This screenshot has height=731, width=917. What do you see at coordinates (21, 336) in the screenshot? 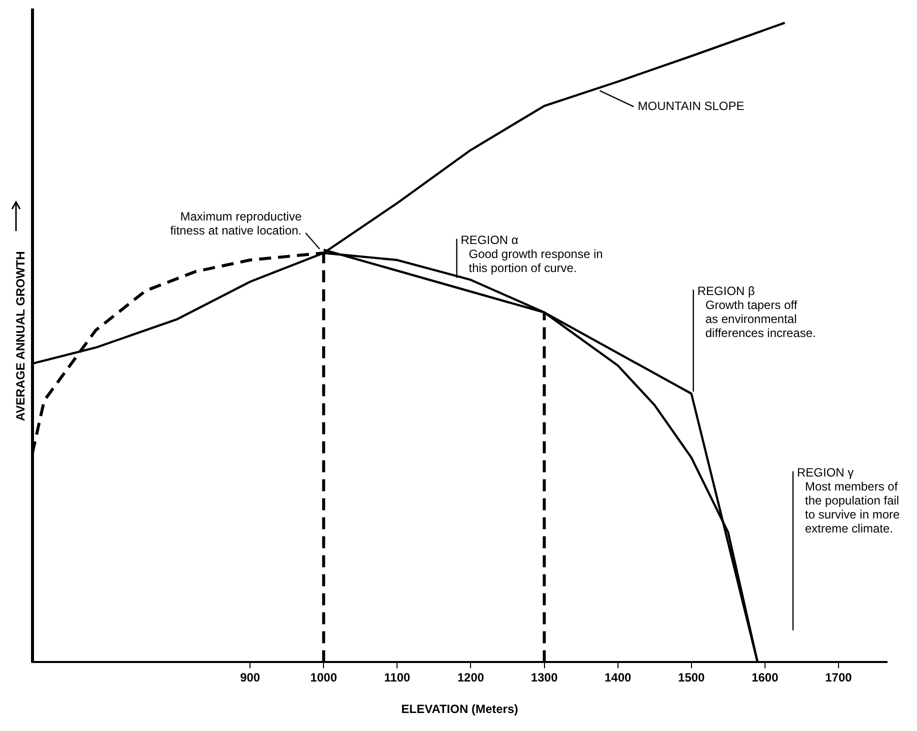
I see `y-axis-title: AVERAGE ANNUAL GROWTH` at bounding box center [21, 336].